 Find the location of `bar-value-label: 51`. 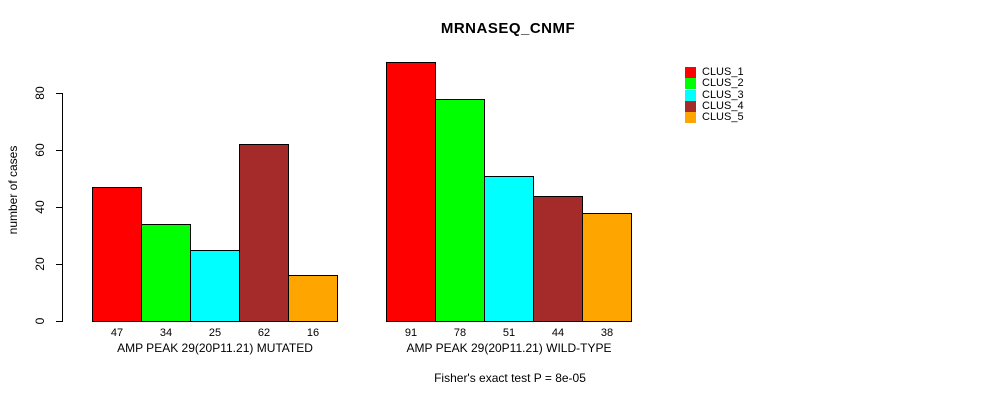

bar-value-label: 51 is located at coordinates (509, 333).